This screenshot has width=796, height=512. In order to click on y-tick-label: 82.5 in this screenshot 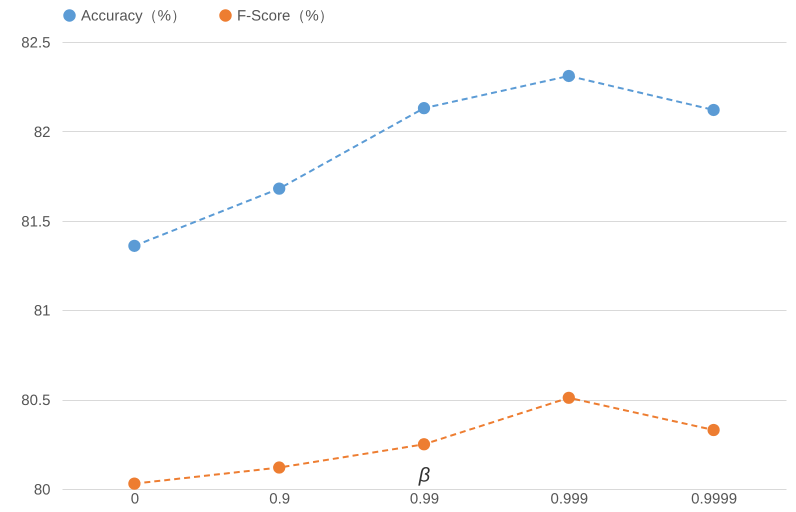, I will do `click(35, 43)`.